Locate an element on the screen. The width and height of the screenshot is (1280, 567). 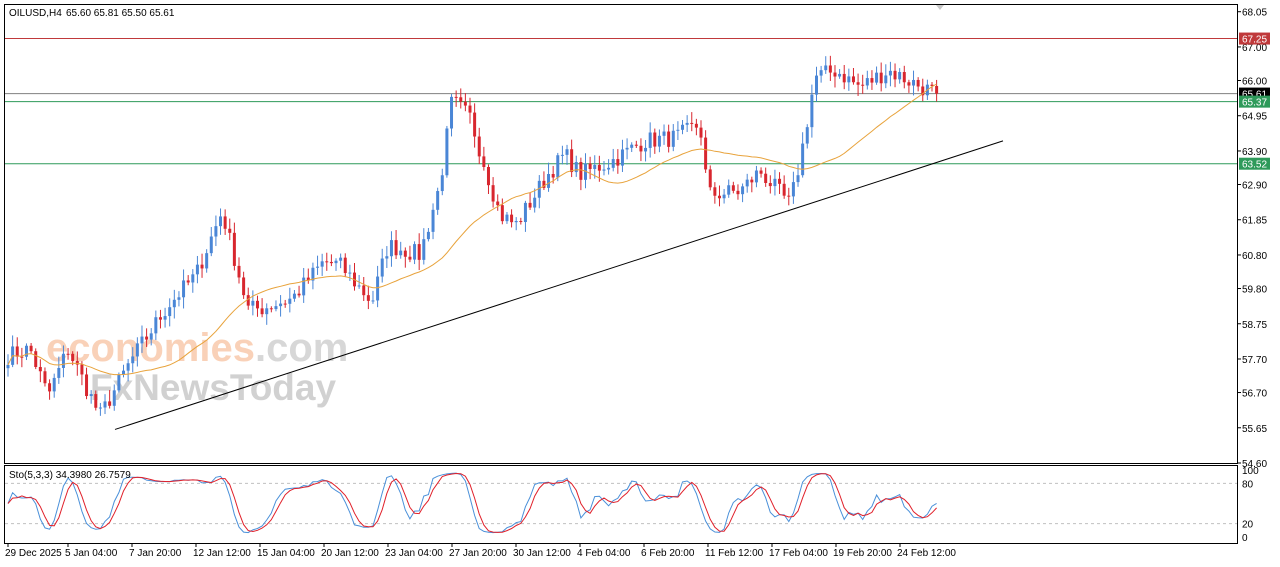
watermark-dotcom: .com is located at coordinates (301, 348).